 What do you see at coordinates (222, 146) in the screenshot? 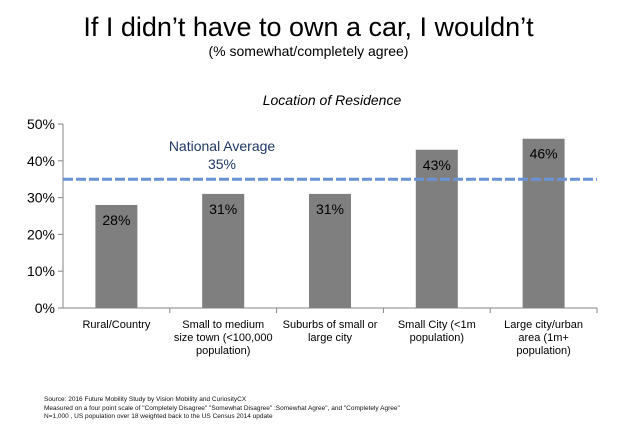
I see `national-average-label: National Average` at bounding box center [222, 146].